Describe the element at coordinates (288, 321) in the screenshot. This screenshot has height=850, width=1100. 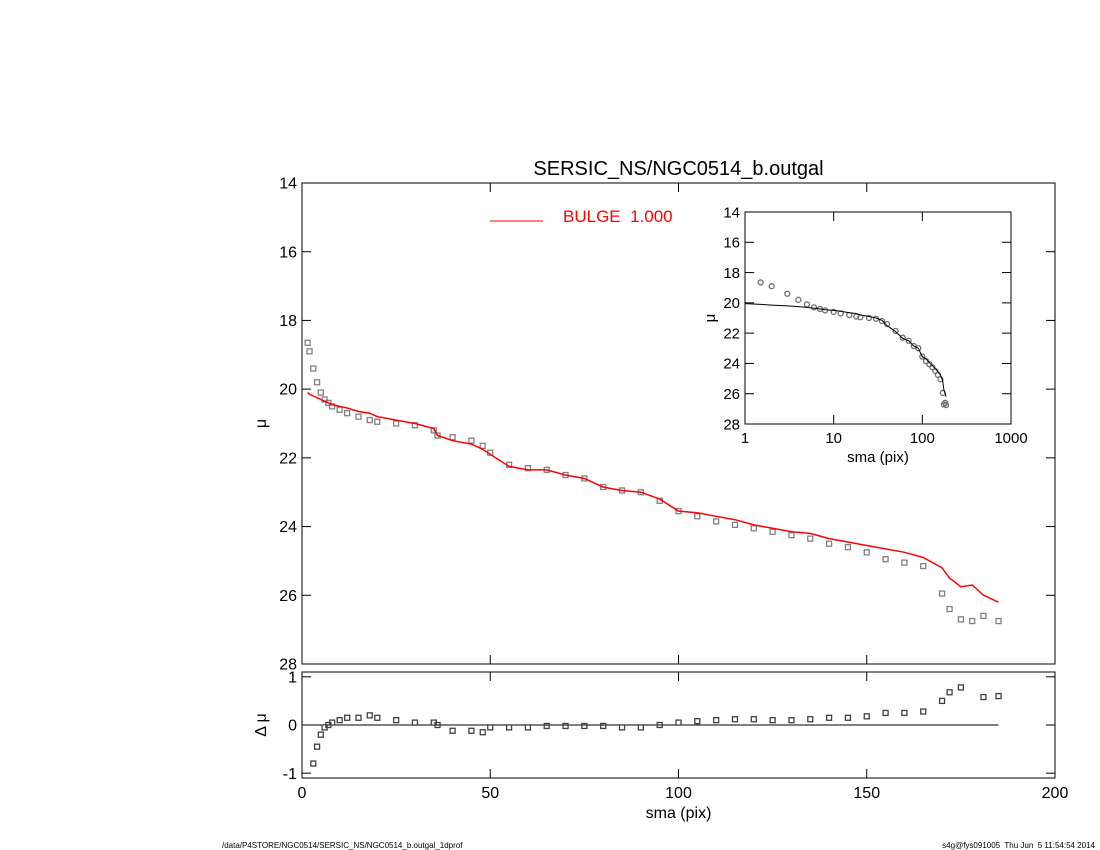
I see `y-tick-label: 18` at that location.